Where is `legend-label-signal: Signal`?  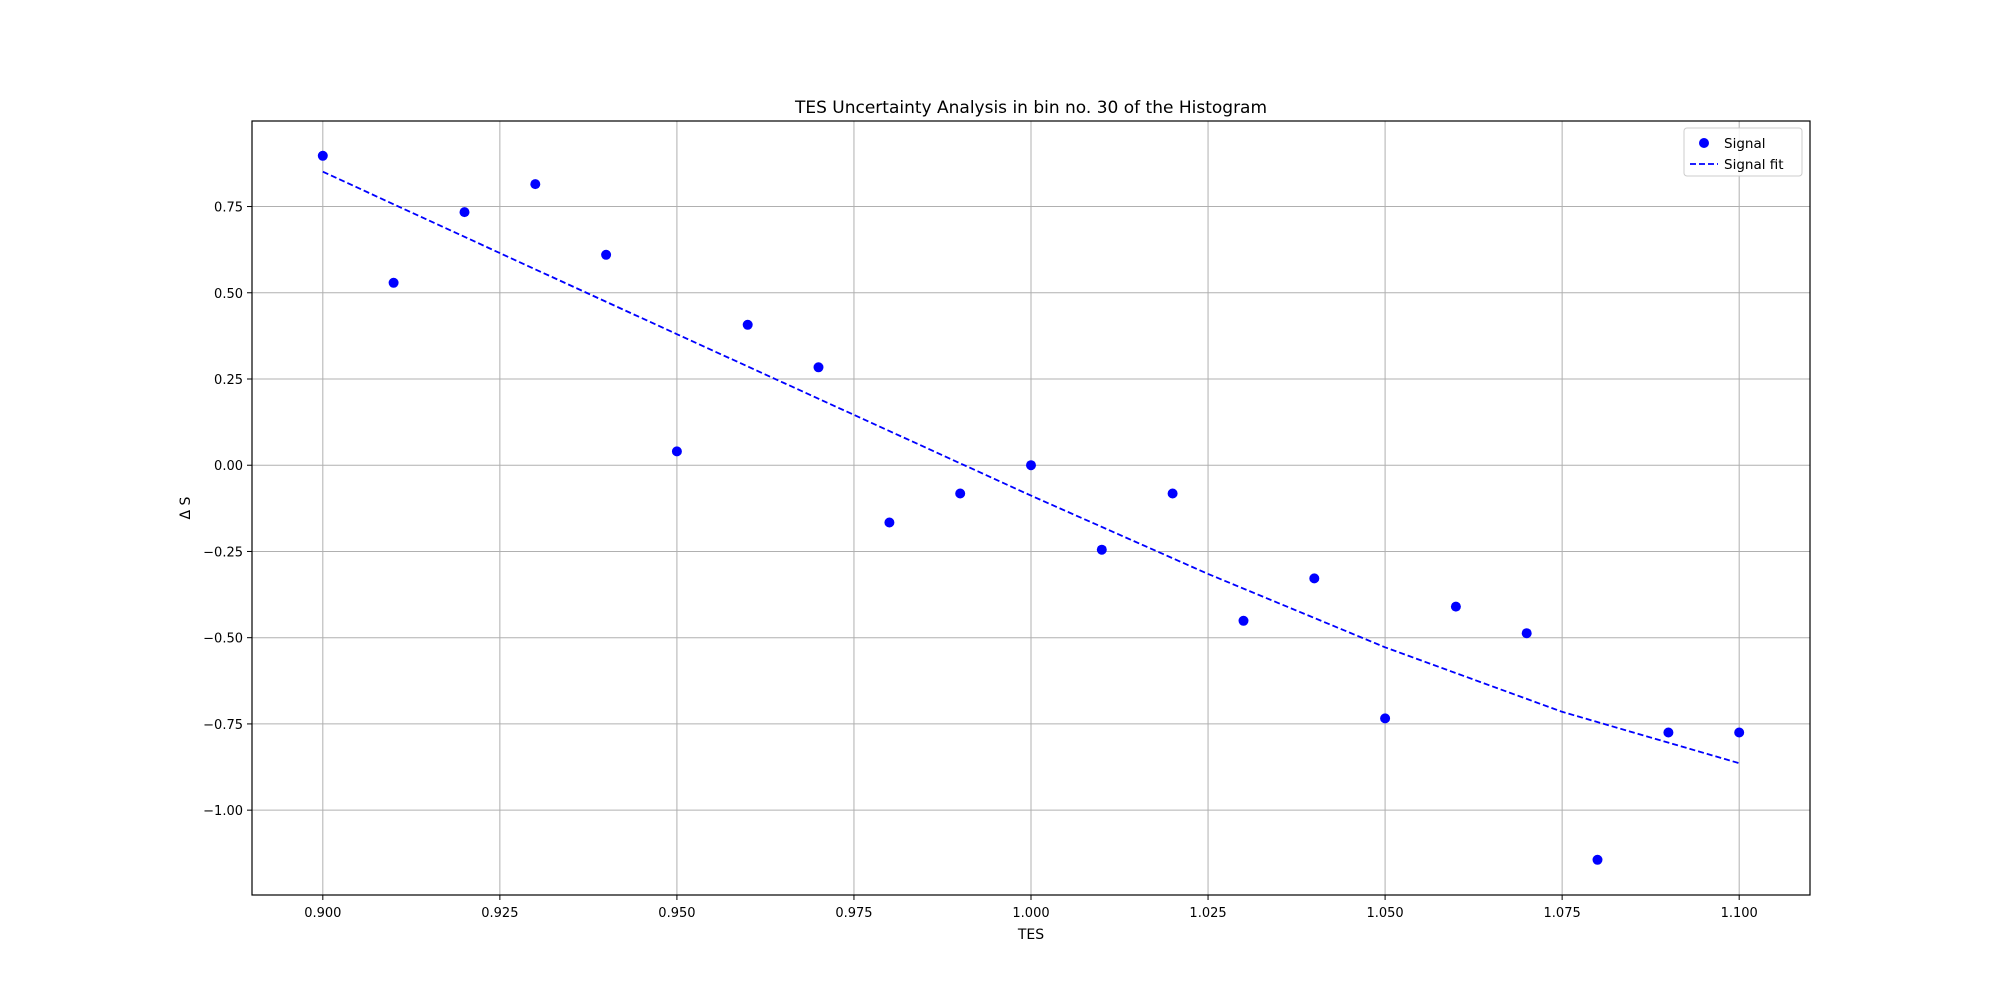
legend-label-signal: Signal is located at coordinates (1744, 144).